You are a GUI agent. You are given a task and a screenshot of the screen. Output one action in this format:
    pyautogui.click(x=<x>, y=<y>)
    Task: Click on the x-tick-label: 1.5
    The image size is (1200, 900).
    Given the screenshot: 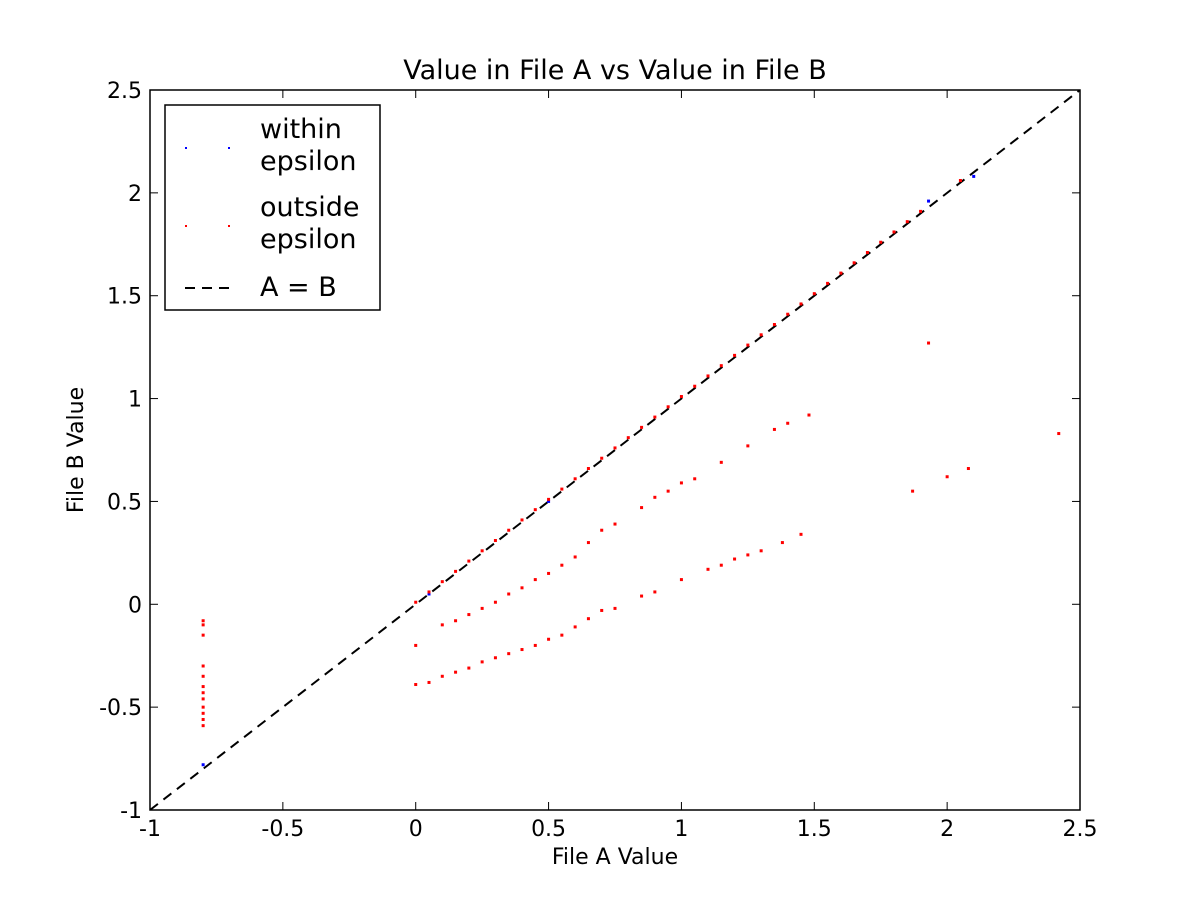 What is the action you would take?
    pyautogui.click(x=814, y=829)
    